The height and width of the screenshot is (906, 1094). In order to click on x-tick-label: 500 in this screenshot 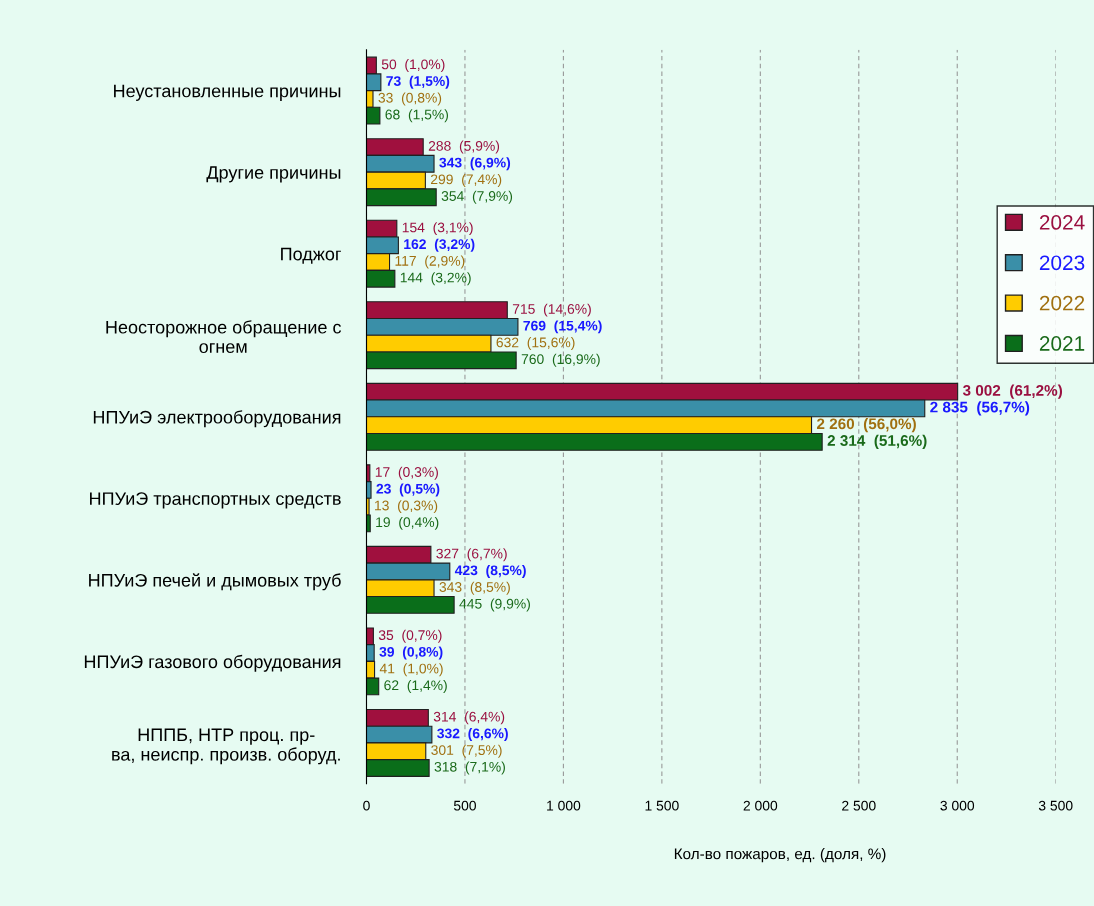, I will do `click(464, 805)`.